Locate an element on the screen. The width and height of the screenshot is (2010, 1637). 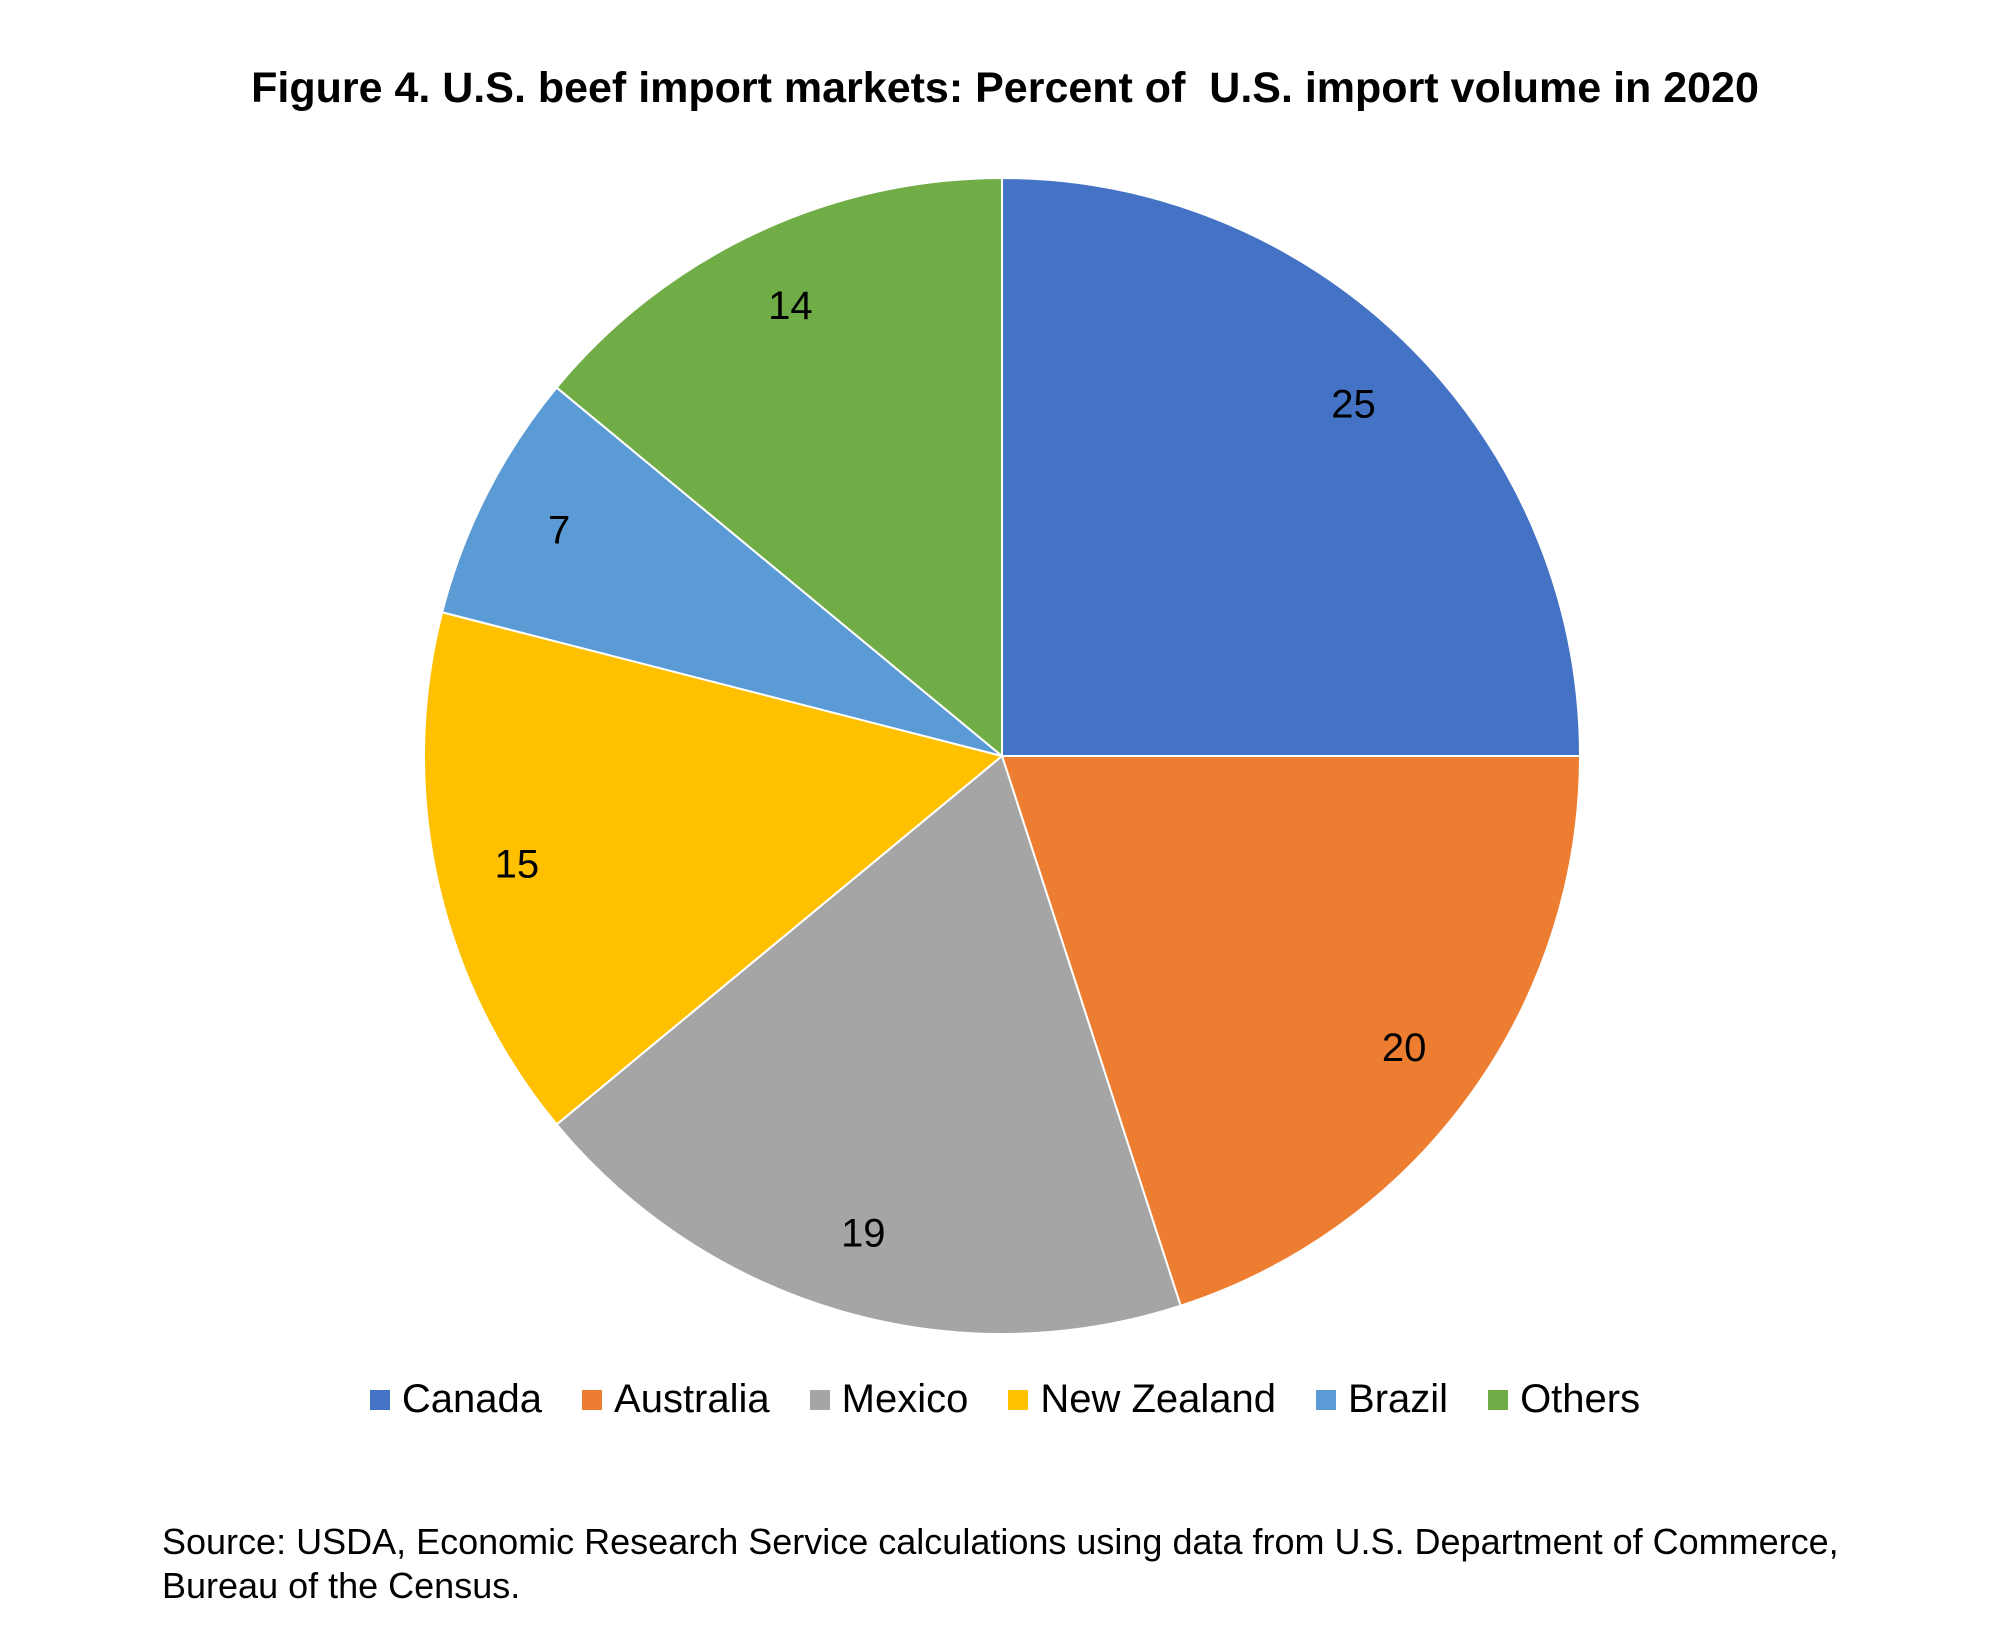
pie-slice-mexico is located at coordinates (868, 1044).